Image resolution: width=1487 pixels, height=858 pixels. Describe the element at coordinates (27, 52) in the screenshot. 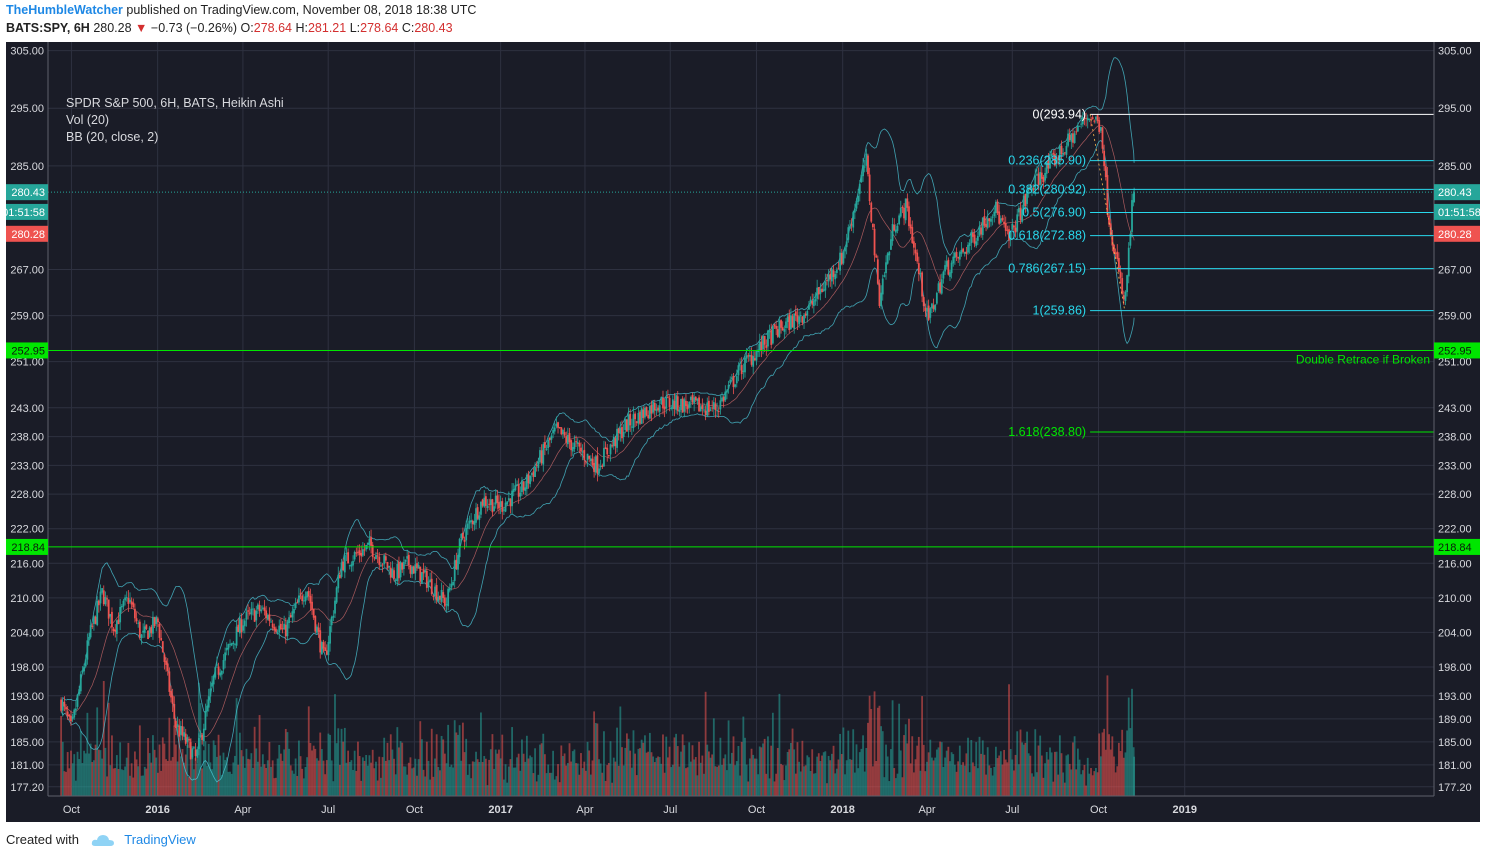

I see `y-tick-left: 305.00` at that location.